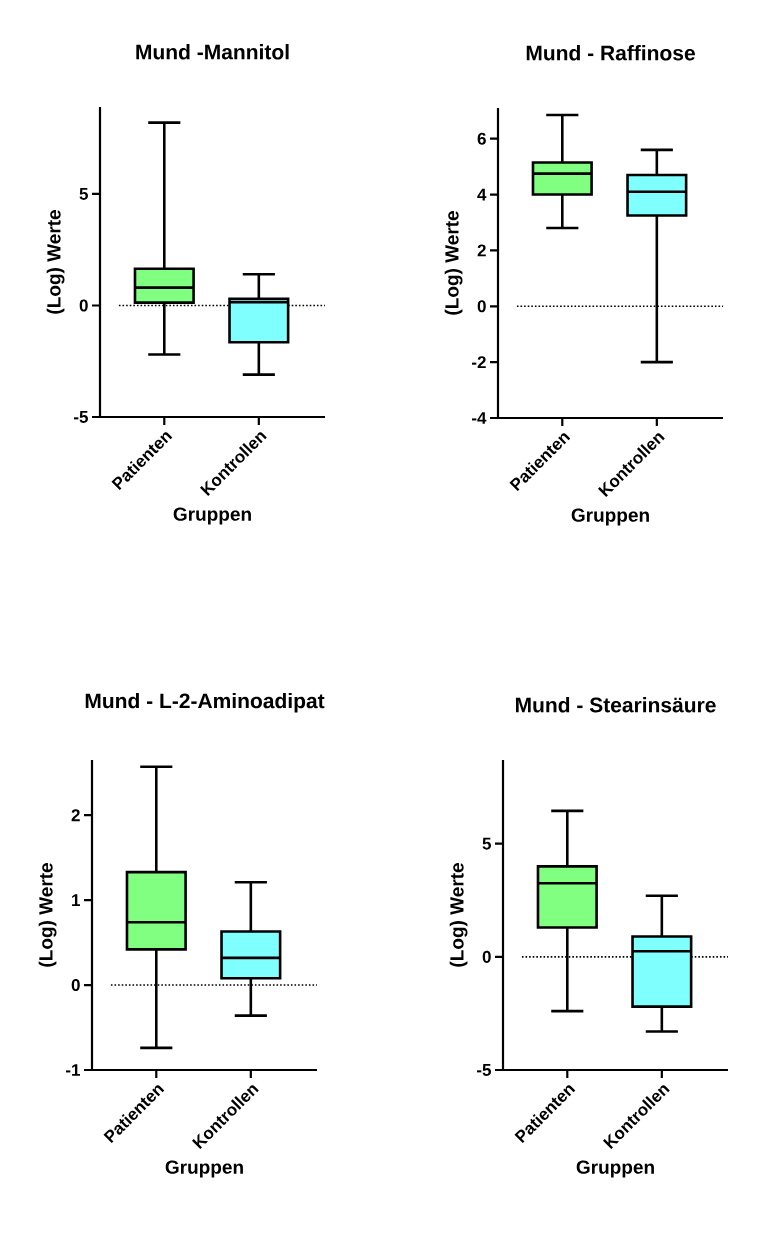 The image size is (779, 1242). Describe the element at coordinates (479, 362) in the screenshot. I see `y-tick-label: -2` at that location.